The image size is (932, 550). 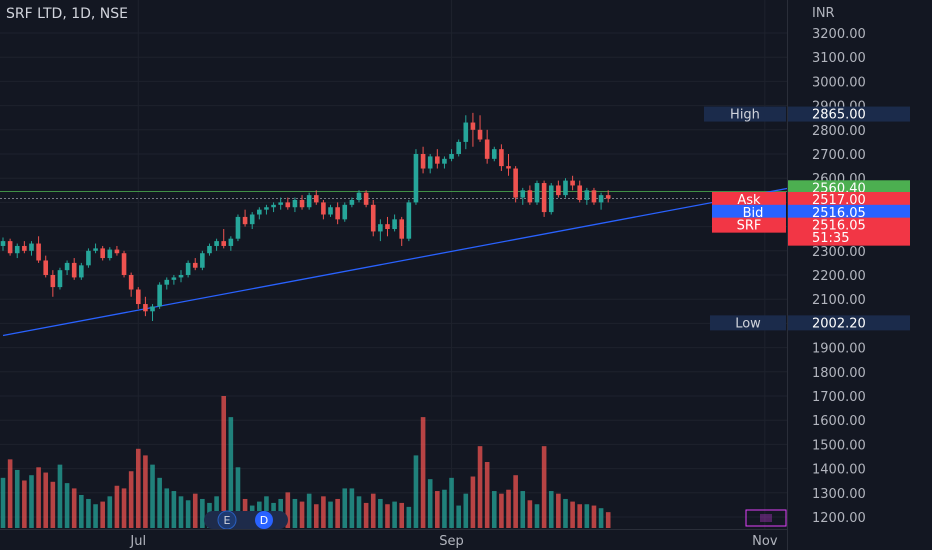 I want to click on price-tick-label: 2800.00, so click(x=839, y=131).